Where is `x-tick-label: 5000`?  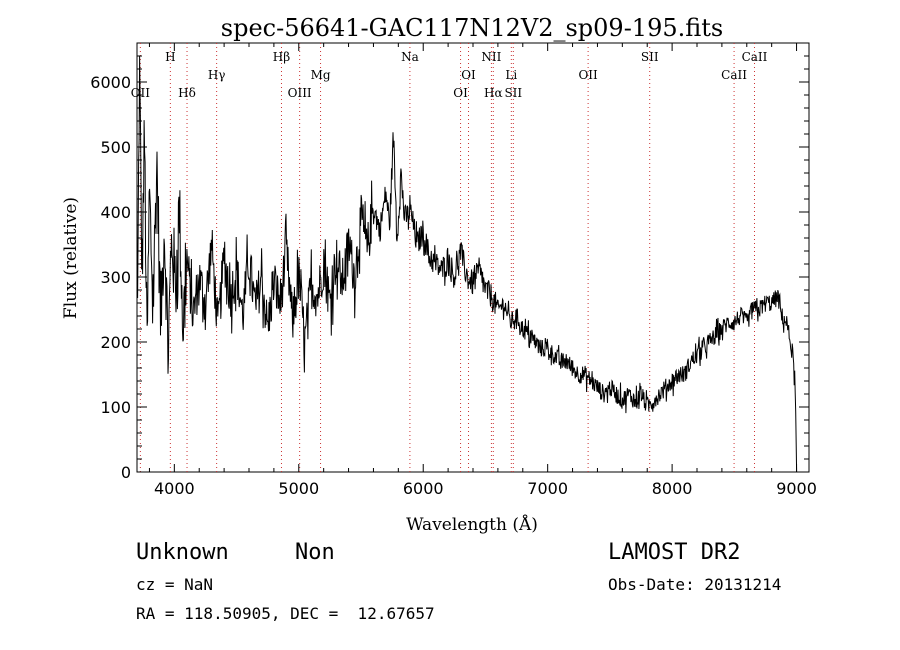
x-tick-label: 5000 is located at coordinates (298, 488).